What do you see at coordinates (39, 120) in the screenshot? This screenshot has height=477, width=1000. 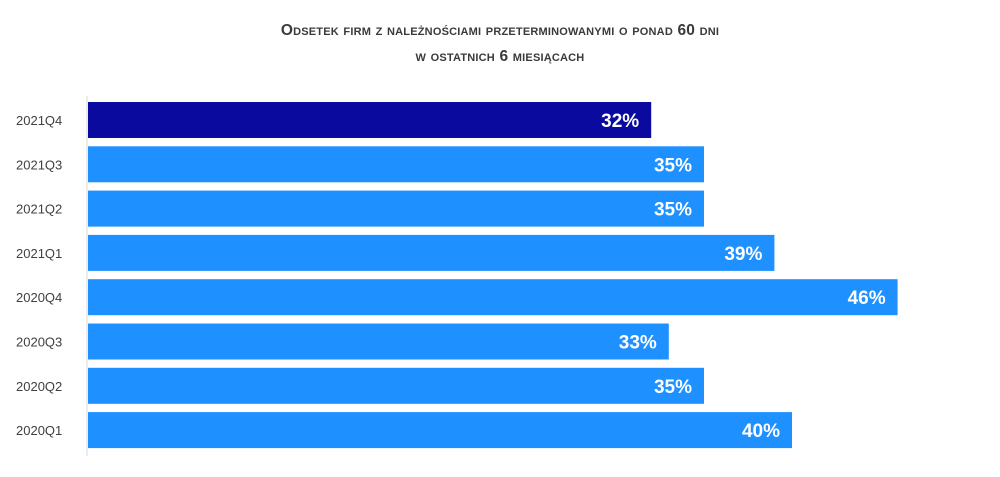 I see `category-label: 2021Q4` at bounding box center [39, 120].